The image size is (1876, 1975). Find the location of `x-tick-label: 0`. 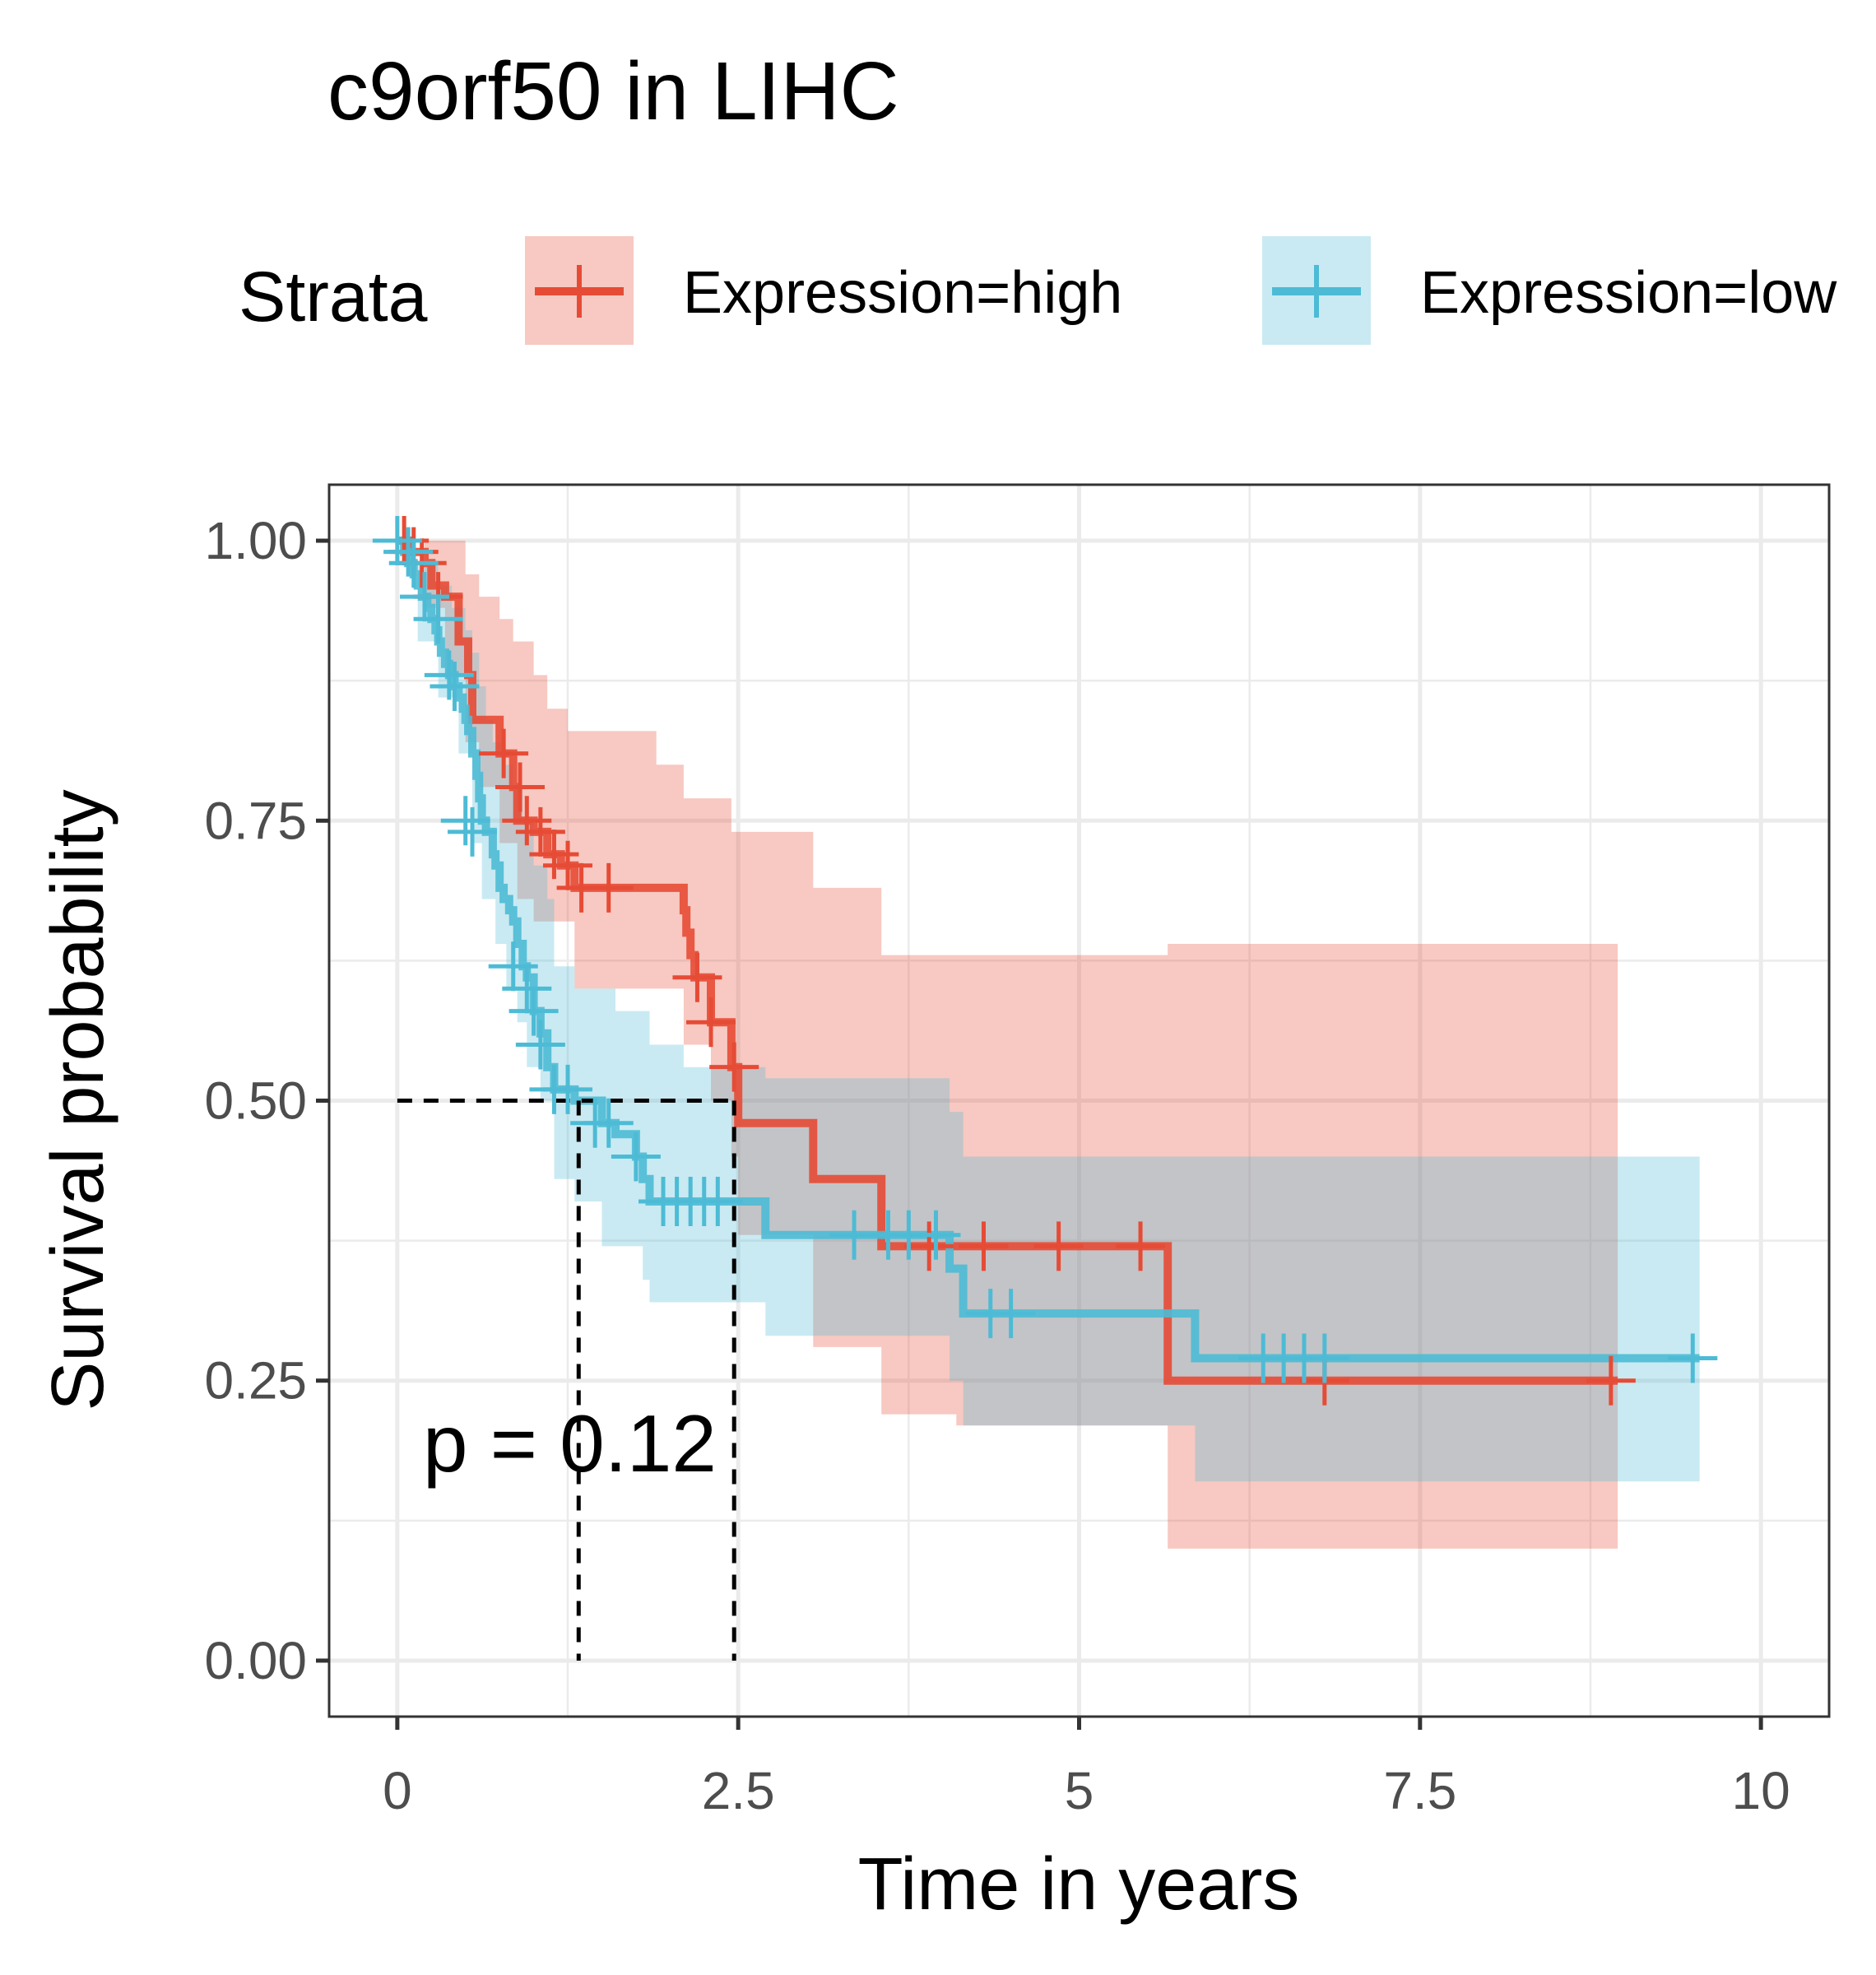

x-tick-label: 0 is located at coordinates (397, 1790).